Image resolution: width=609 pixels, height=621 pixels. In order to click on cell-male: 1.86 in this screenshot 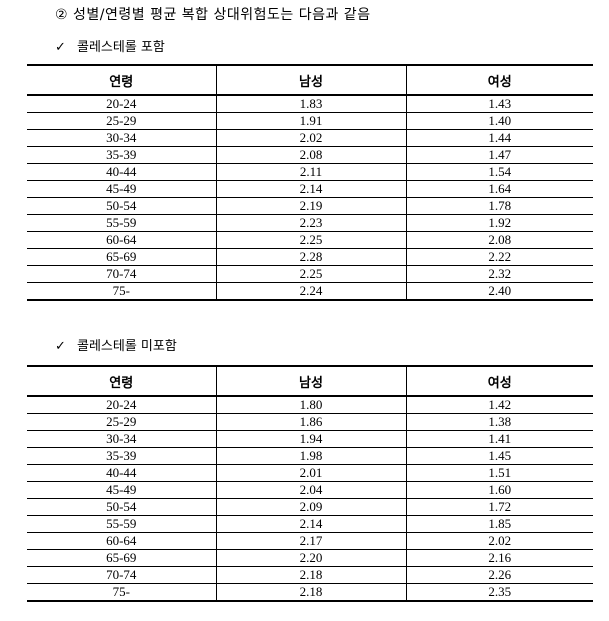, I will do `click(310, 422)`.